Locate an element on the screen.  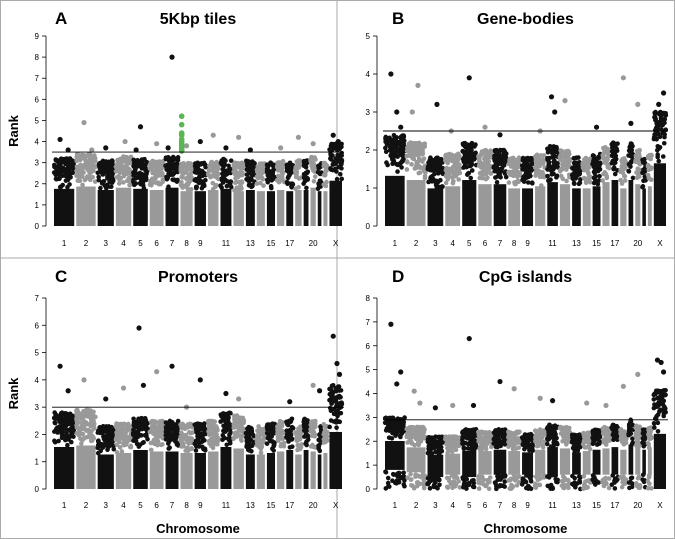
x-tick-label: 7 is located at coordinates (172, 243).